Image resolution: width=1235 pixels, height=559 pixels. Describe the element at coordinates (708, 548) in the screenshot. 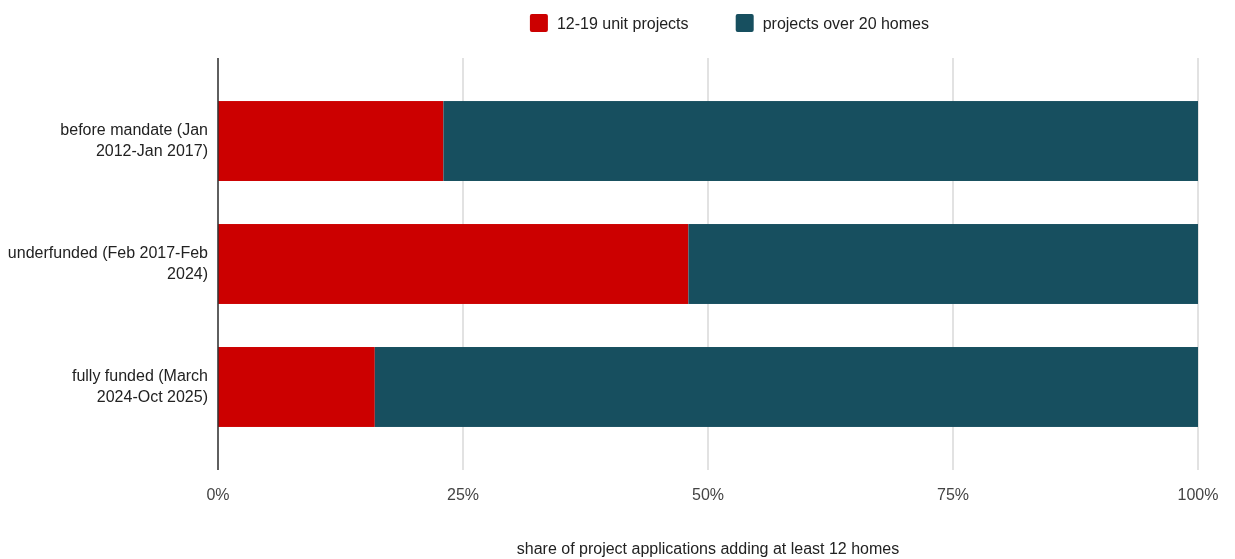

I see `x-axis-title: share of project applications adding at least 12 homes` at that location.